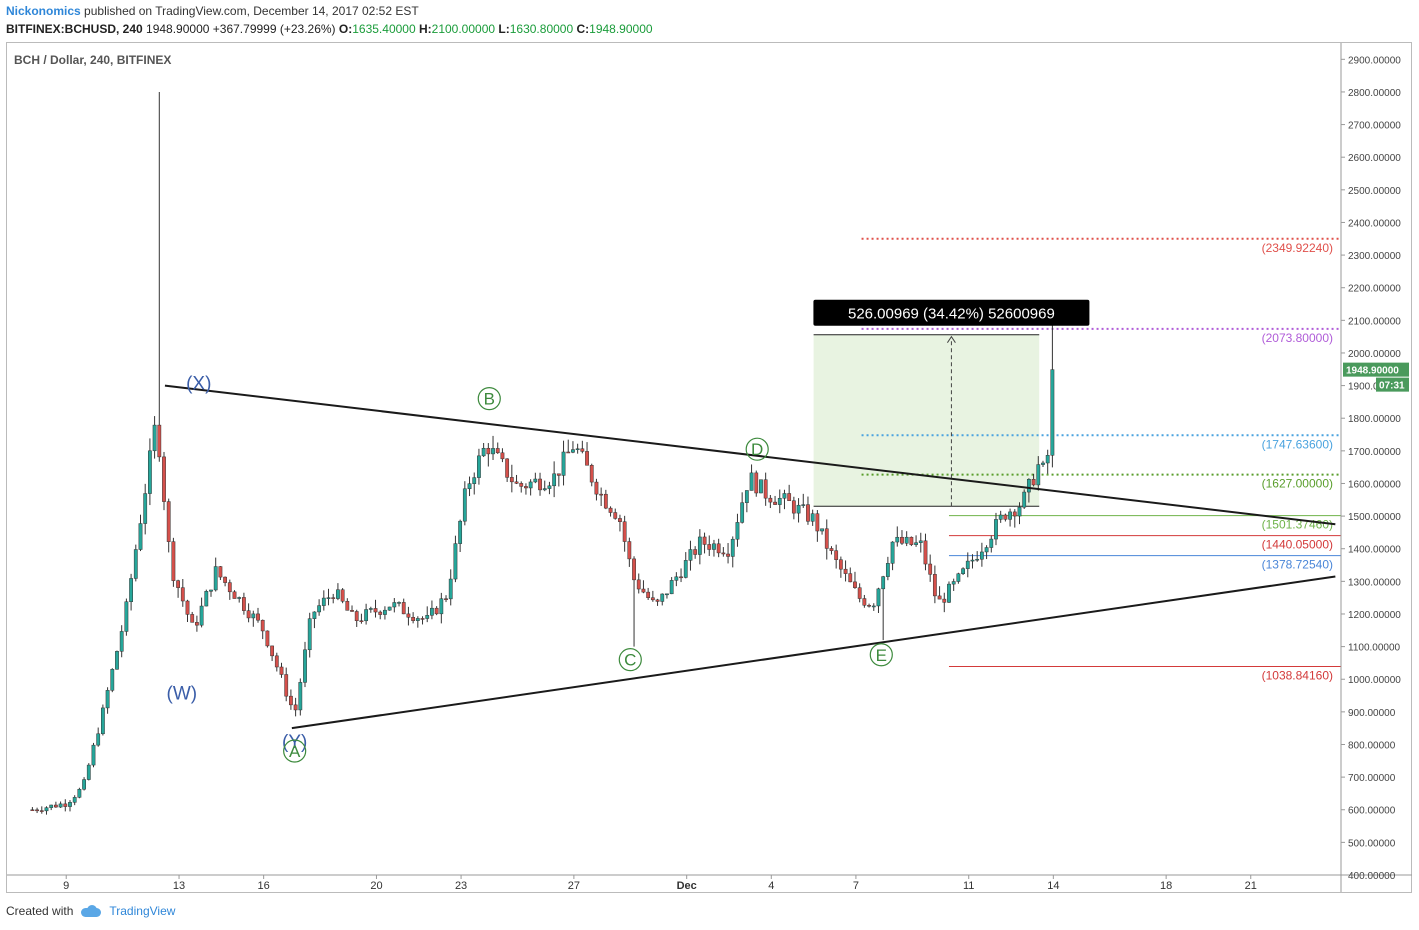 Image resolution: width=1419 pixels, height=930 pixels. I want to click on author-link: Nickonomics, so click(43, 11).